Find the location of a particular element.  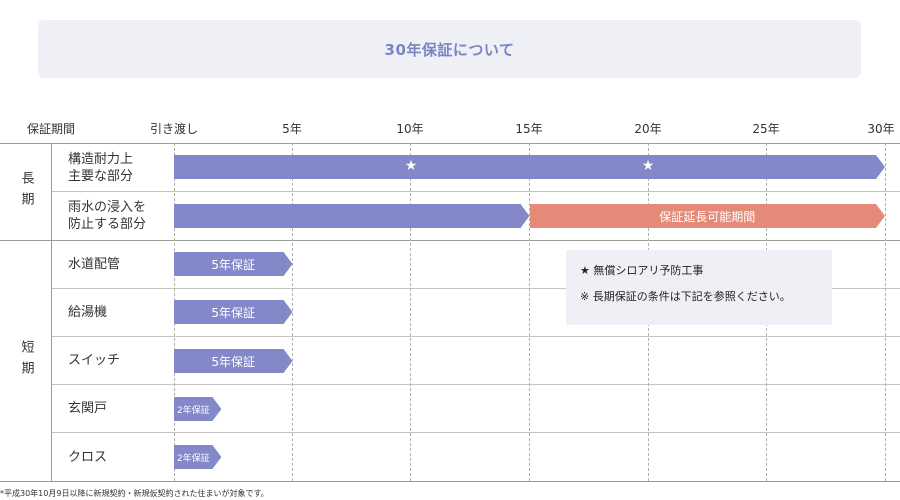

bar-entrance-door-label: 2年保証 is located at coordinates (193, 410).